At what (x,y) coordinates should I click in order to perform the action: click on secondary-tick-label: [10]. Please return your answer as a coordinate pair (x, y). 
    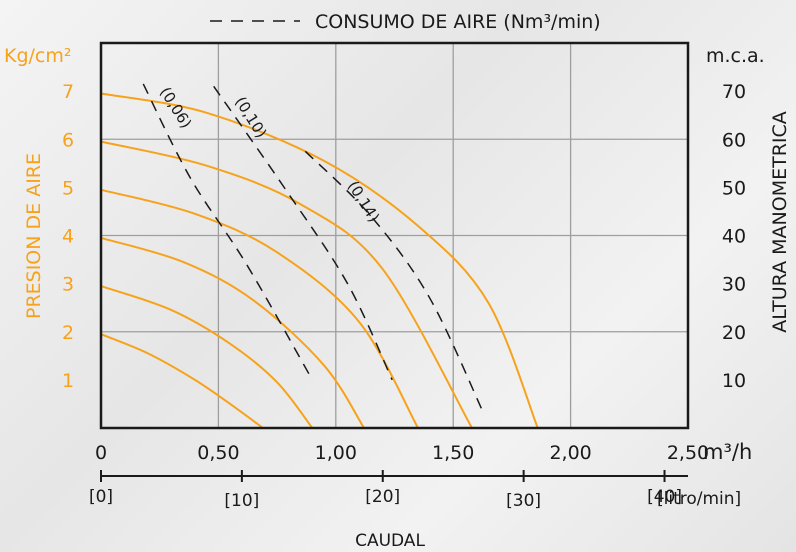
    Looking at the image, I should click on (241, 501).